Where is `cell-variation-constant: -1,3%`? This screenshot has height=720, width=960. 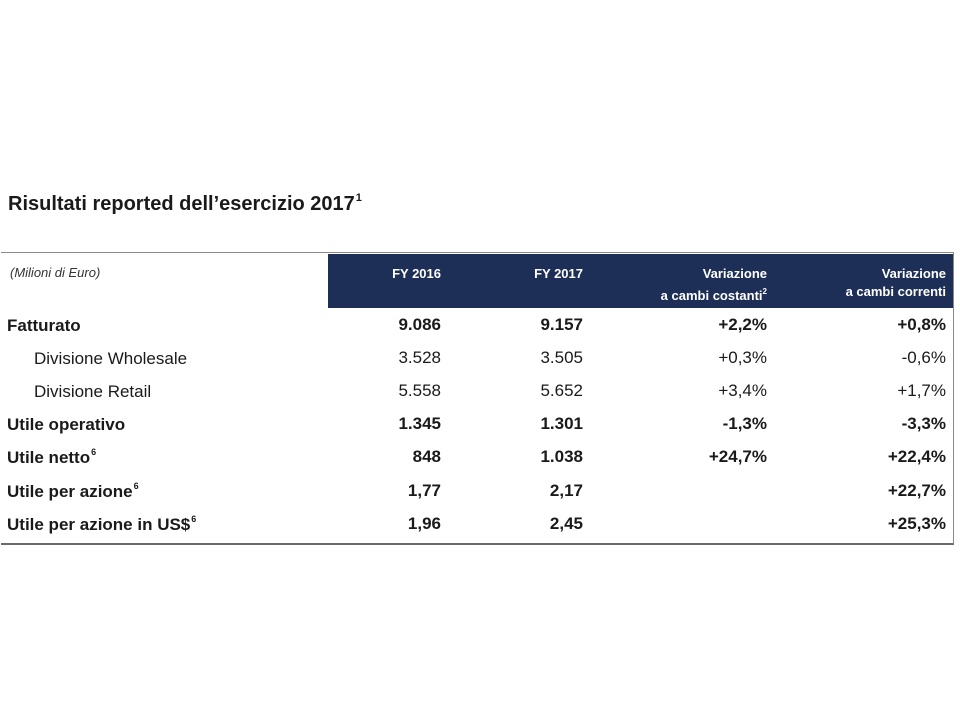
cell-variation-constant: -1,3% is located at coordinates (744, 423).